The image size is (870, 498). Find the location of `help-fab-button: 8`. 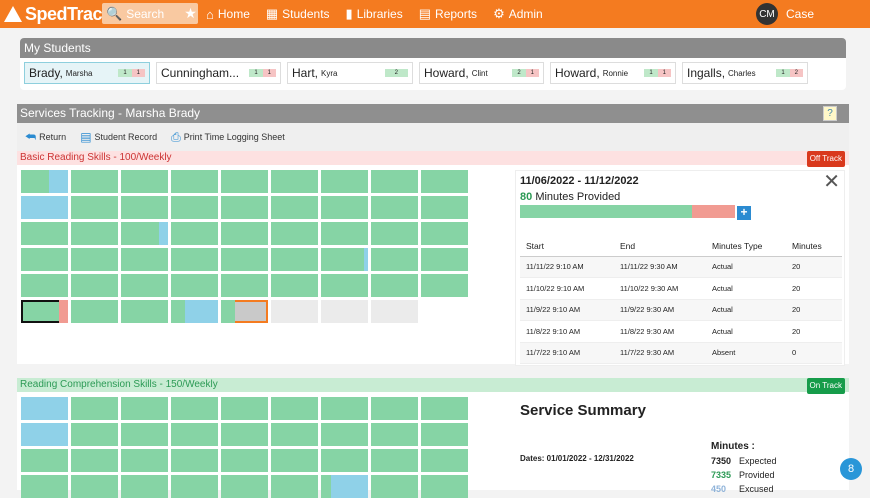

help-fab-button: 8 is located at coordinates (851, 469).